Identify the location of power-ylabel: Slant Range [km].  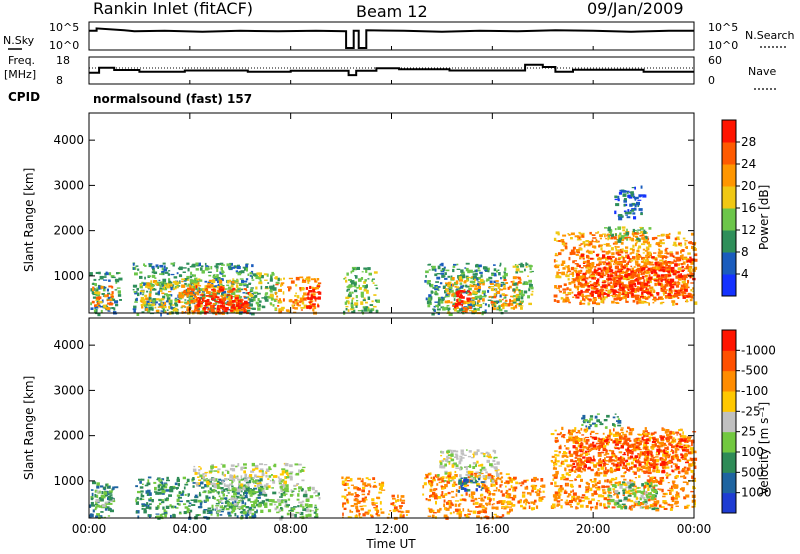
(29, 220).